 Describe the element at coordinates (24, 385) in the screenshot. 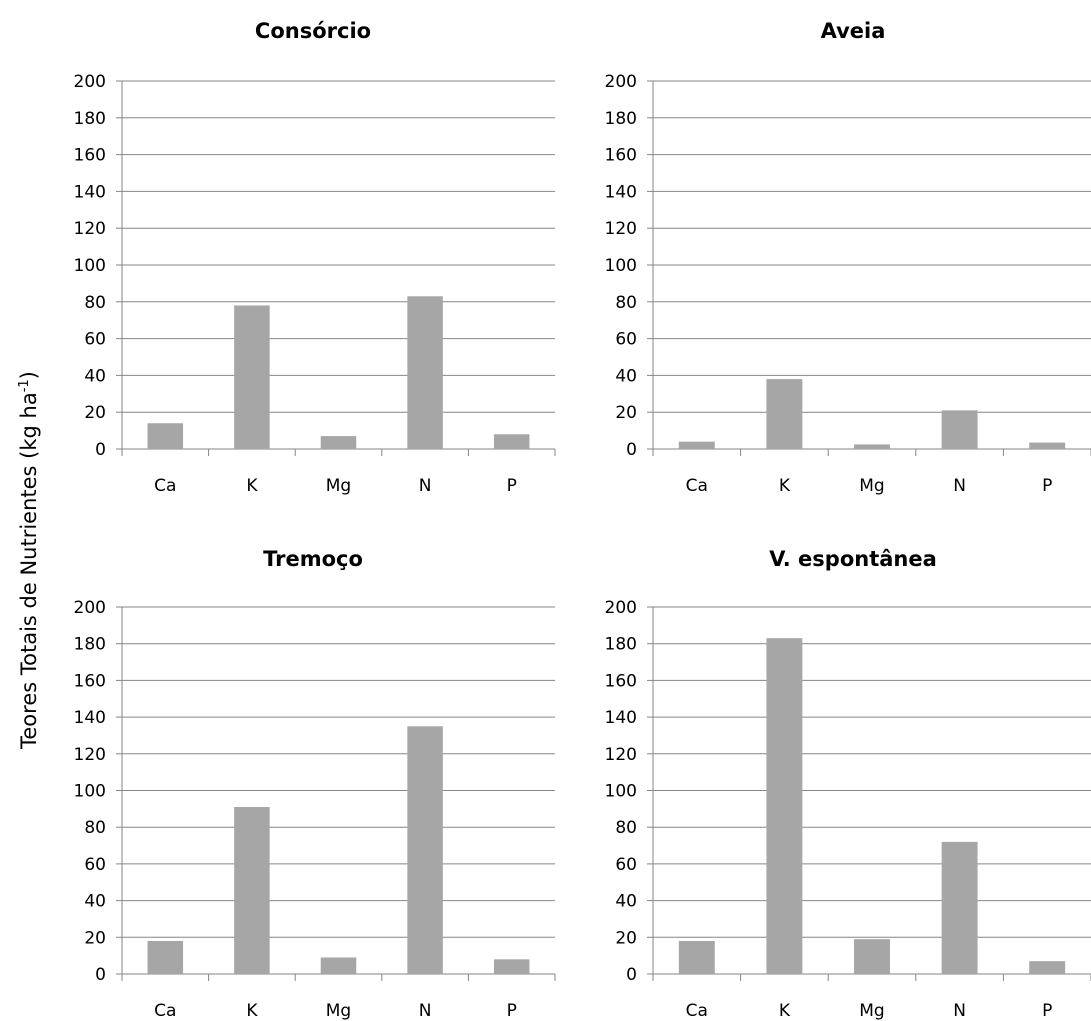

I see `y-axis-label-superscript: -1` at that location.